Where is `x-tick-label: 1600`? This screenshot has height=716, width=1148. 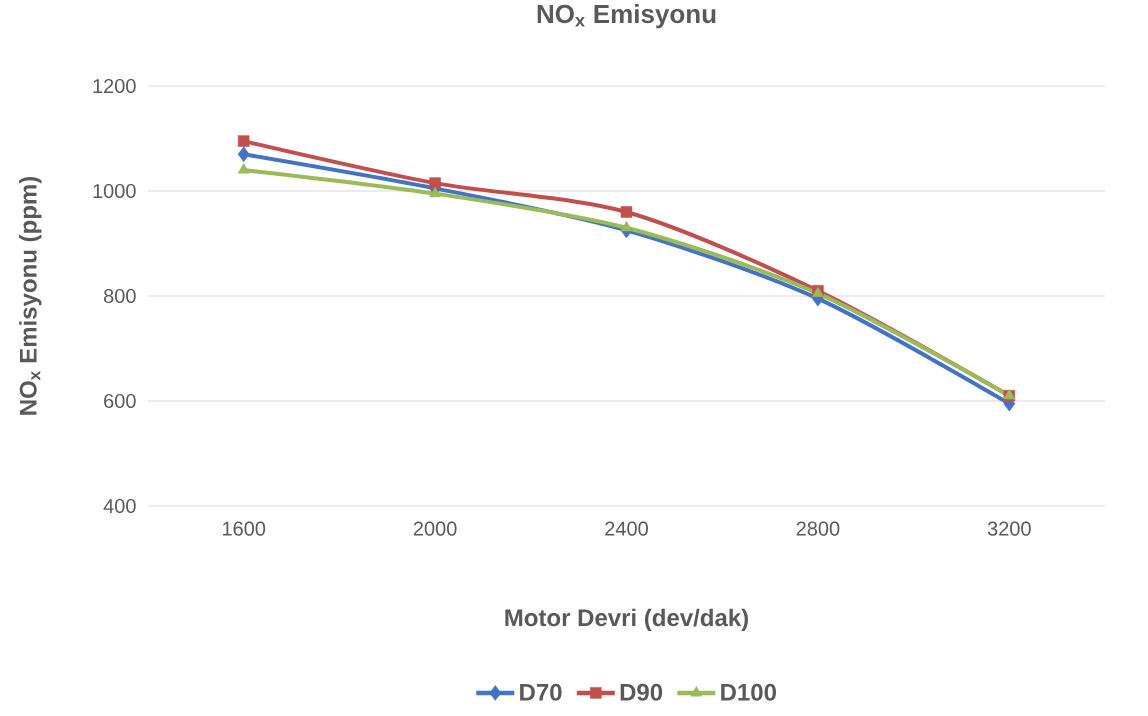 x-tick-label: 1600 is located at coordinates (244, 528).